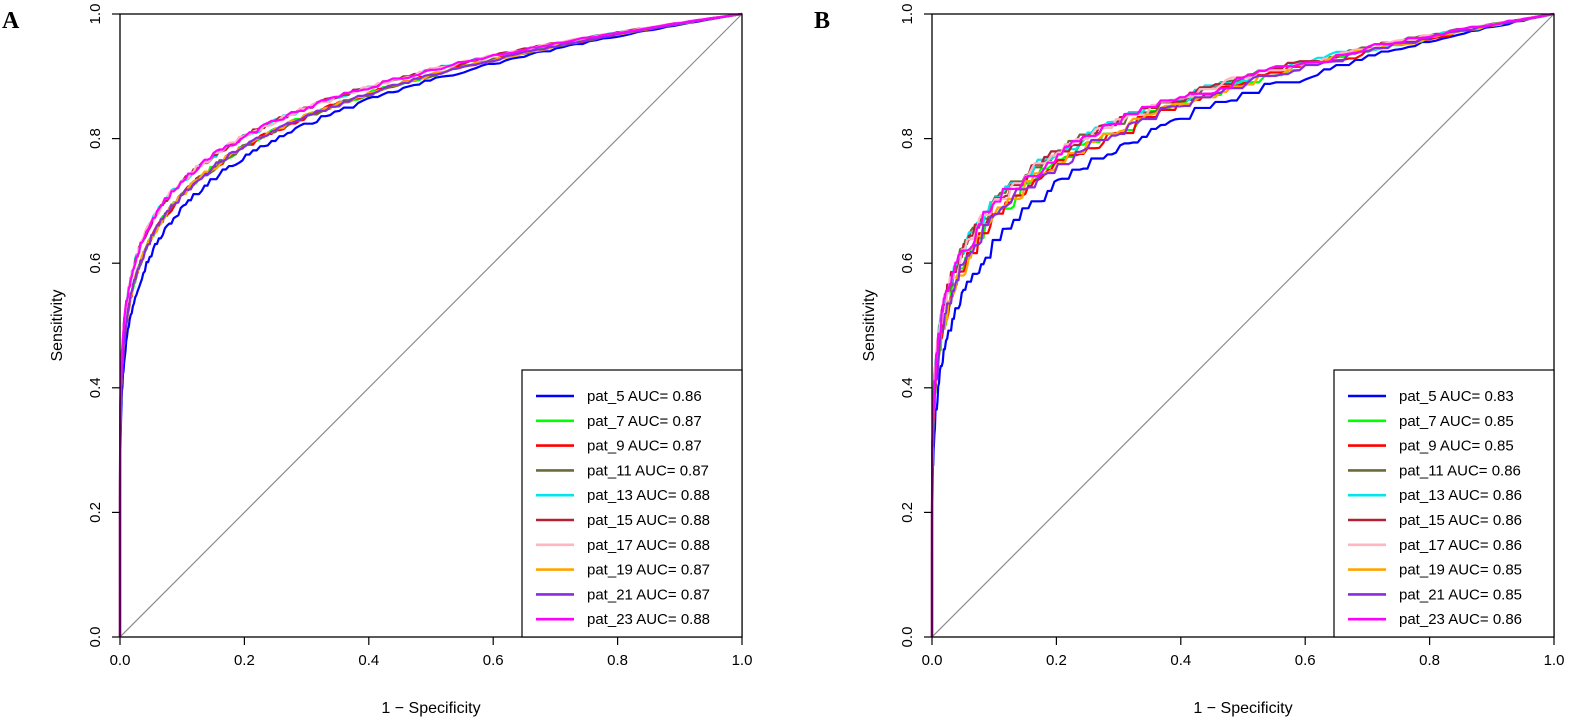 The height and width of the screenshot is (724, 1584). What do you see at coordinates (648, 520) in the screenshot?
I see `legend-label-pat_15: pat_15 AUC= 0.88` at bounding box center [648, 520].